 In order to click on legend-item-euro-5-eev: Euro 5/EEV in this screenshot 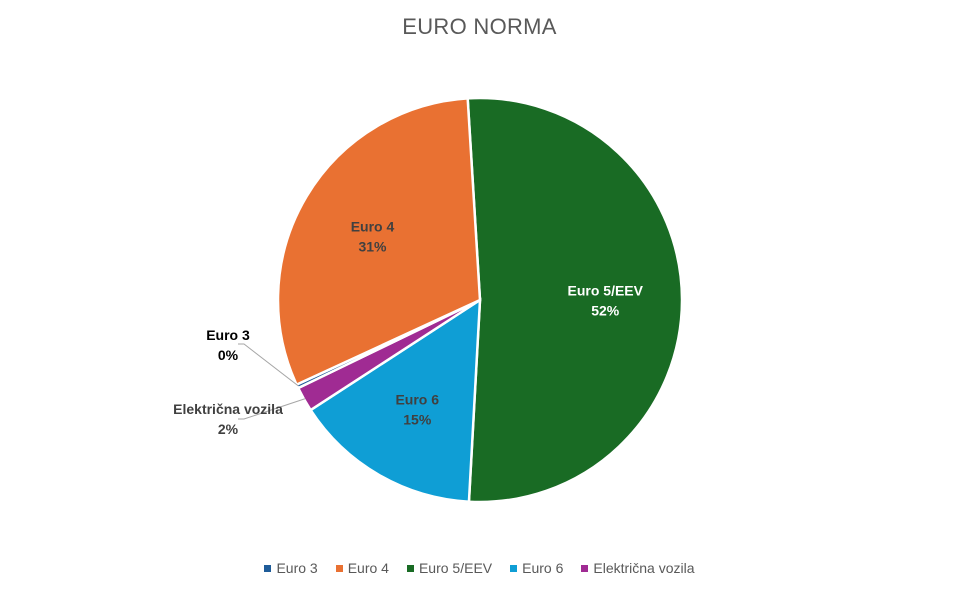, I will do `click(449, 568)`.